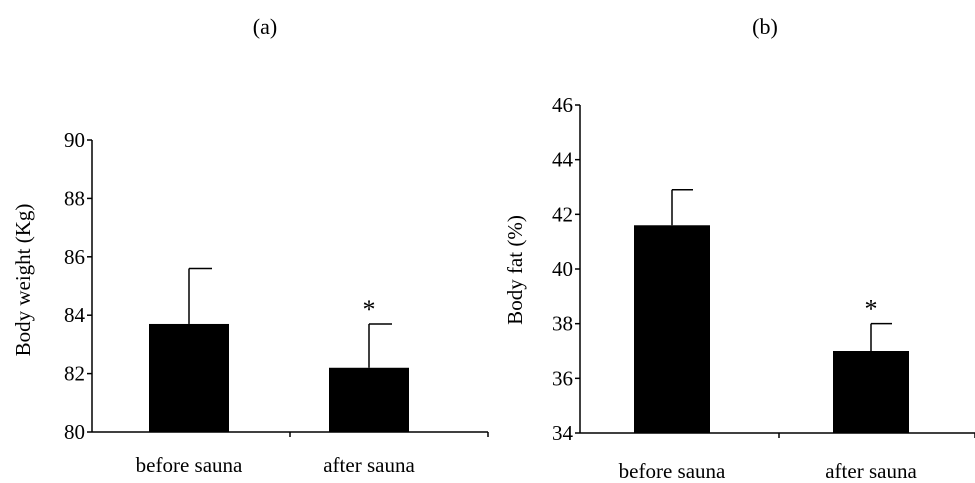 The height and width of the screenshot is (483, 975). I want to click on panel-b-label: (b), so click(765, 26).